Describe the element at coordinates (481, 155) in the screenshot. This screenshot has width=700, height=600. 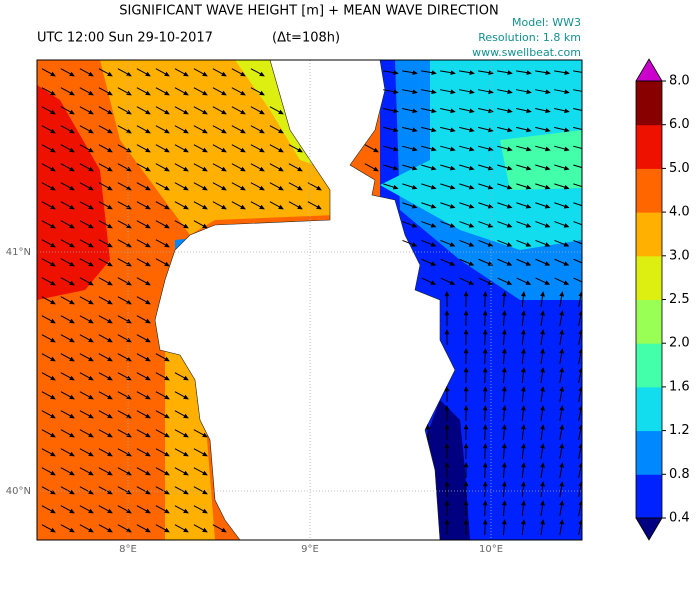
I see `sea-zone` at that location.